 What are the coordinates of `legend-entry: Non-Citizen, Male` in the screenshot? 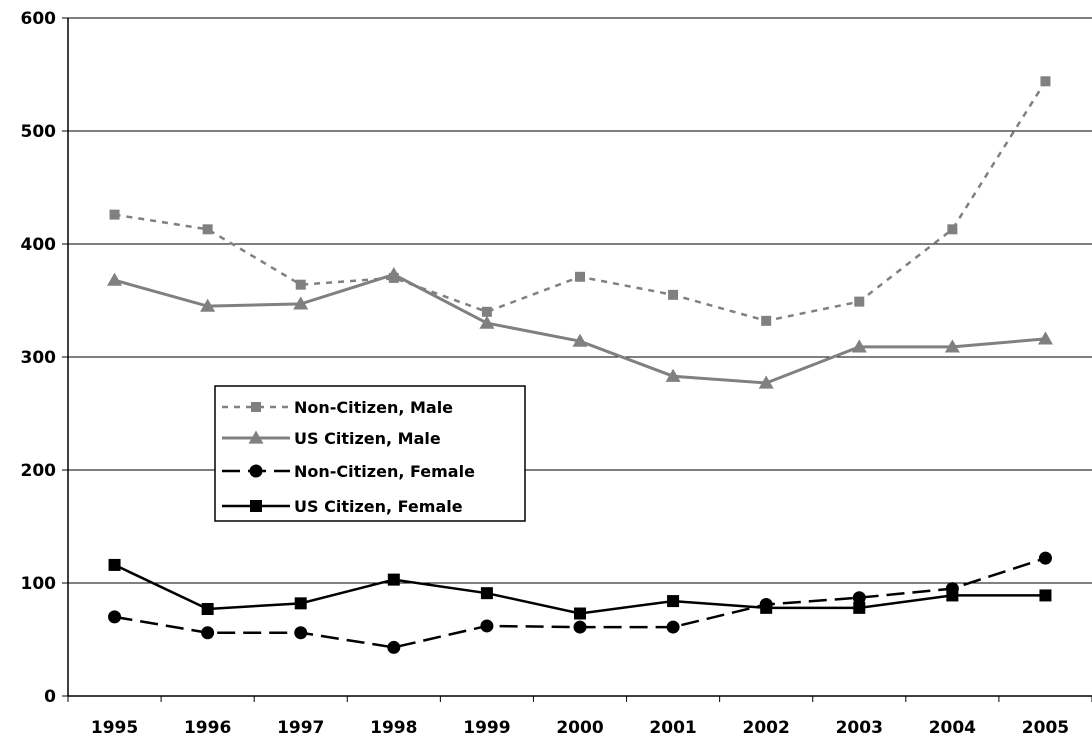 It's located at (337, 407).